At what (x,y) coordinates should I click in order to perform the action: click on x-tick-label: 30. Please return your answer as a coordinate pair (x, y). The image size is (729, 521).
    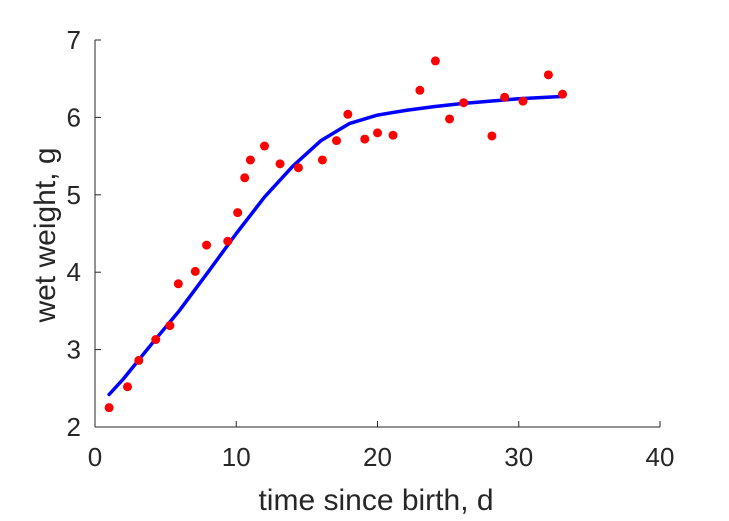
    Looking at the image, I should click on (518, 457).